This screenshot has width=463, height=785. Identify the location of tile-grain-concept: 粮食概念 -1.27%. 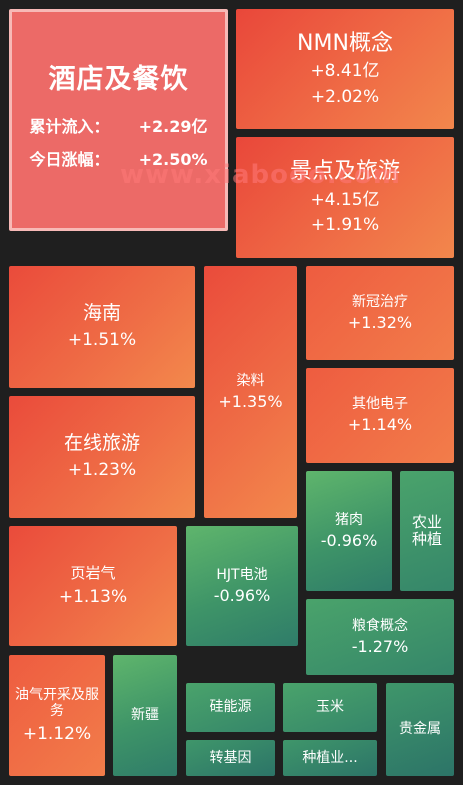
(380, 637).